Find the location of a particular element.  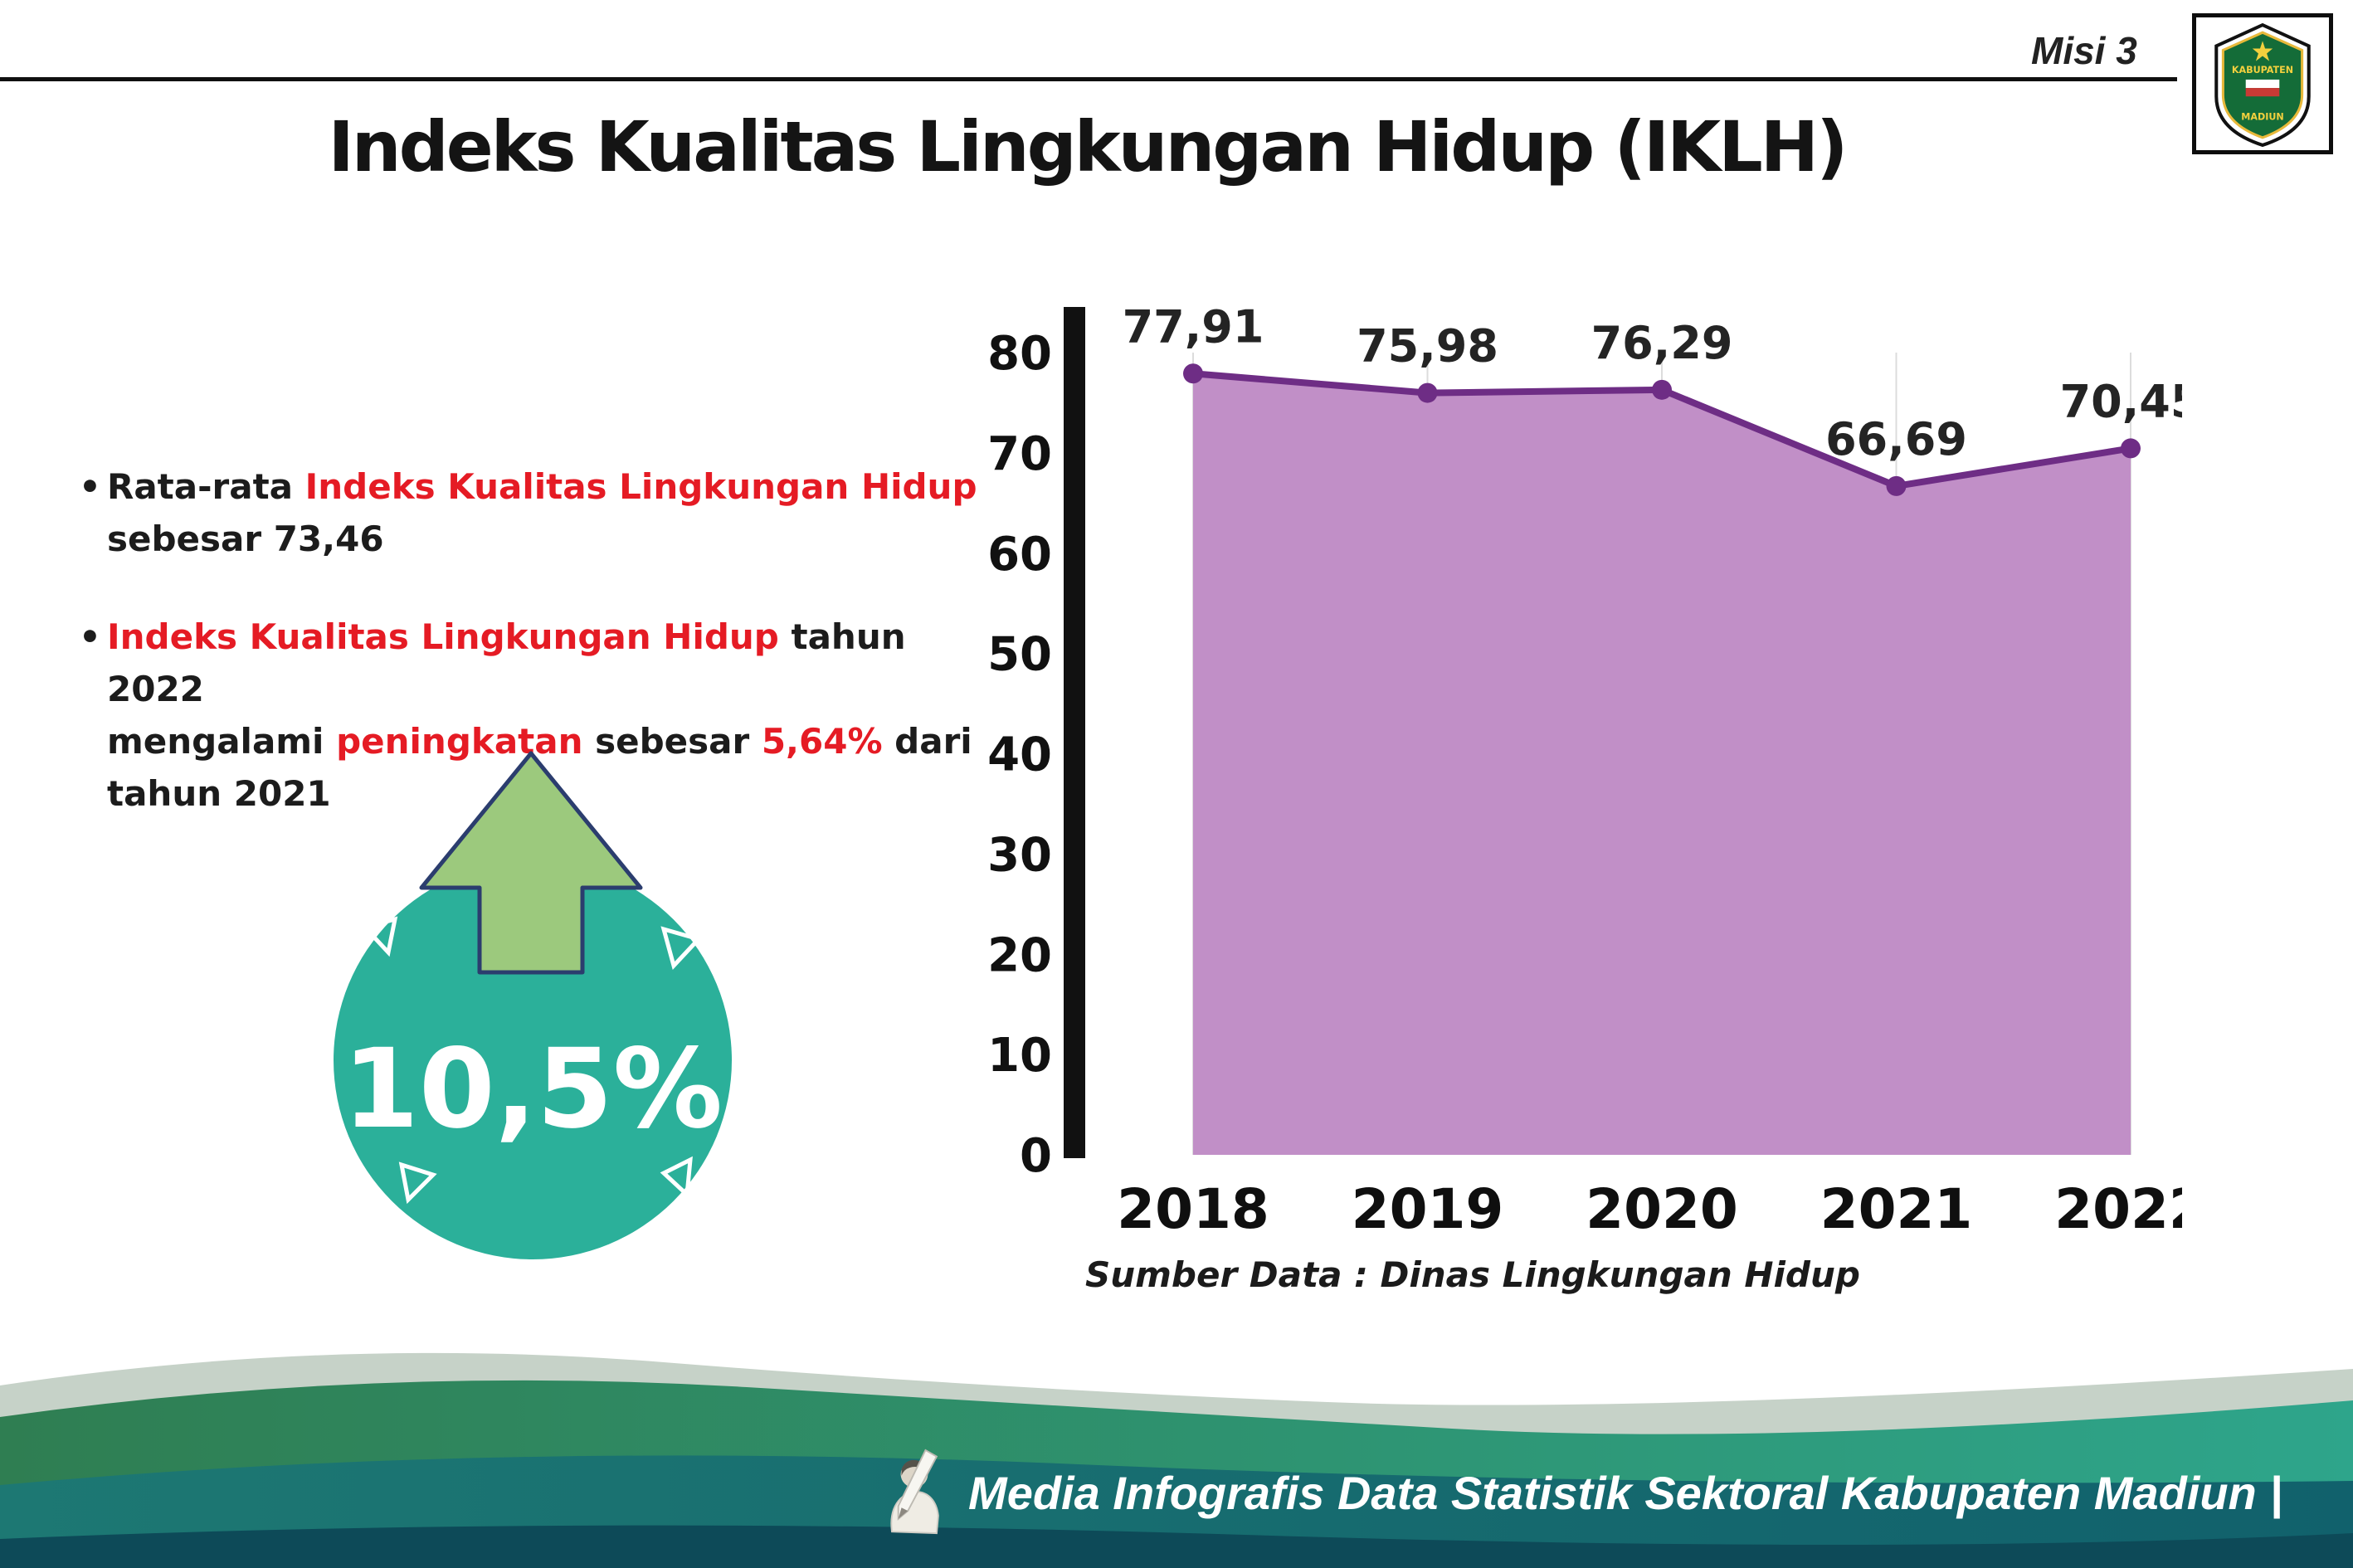

bullet-text: tahun 2021 is located at coordinates (219, 793).